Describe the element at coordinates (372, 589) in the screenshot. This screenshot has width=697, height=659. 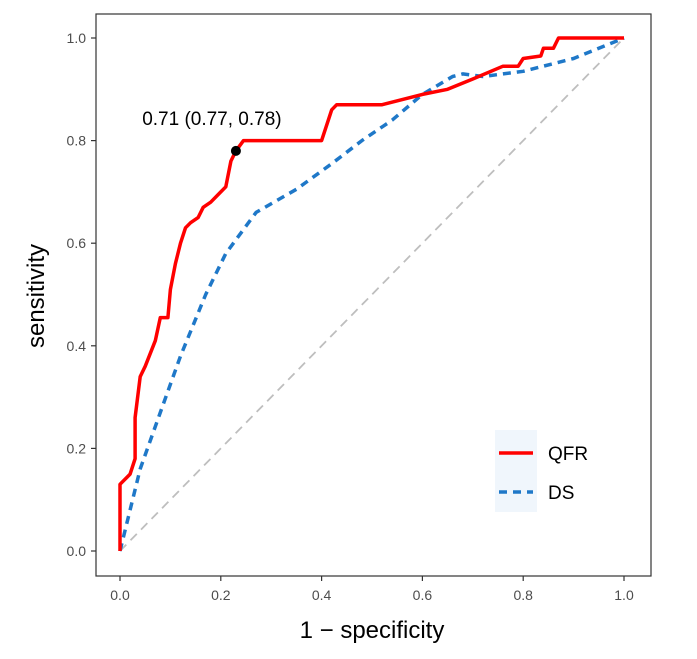
I see `x-axis: 0.0 0.2 0.4 0.6 0.8 1.0` at that location.